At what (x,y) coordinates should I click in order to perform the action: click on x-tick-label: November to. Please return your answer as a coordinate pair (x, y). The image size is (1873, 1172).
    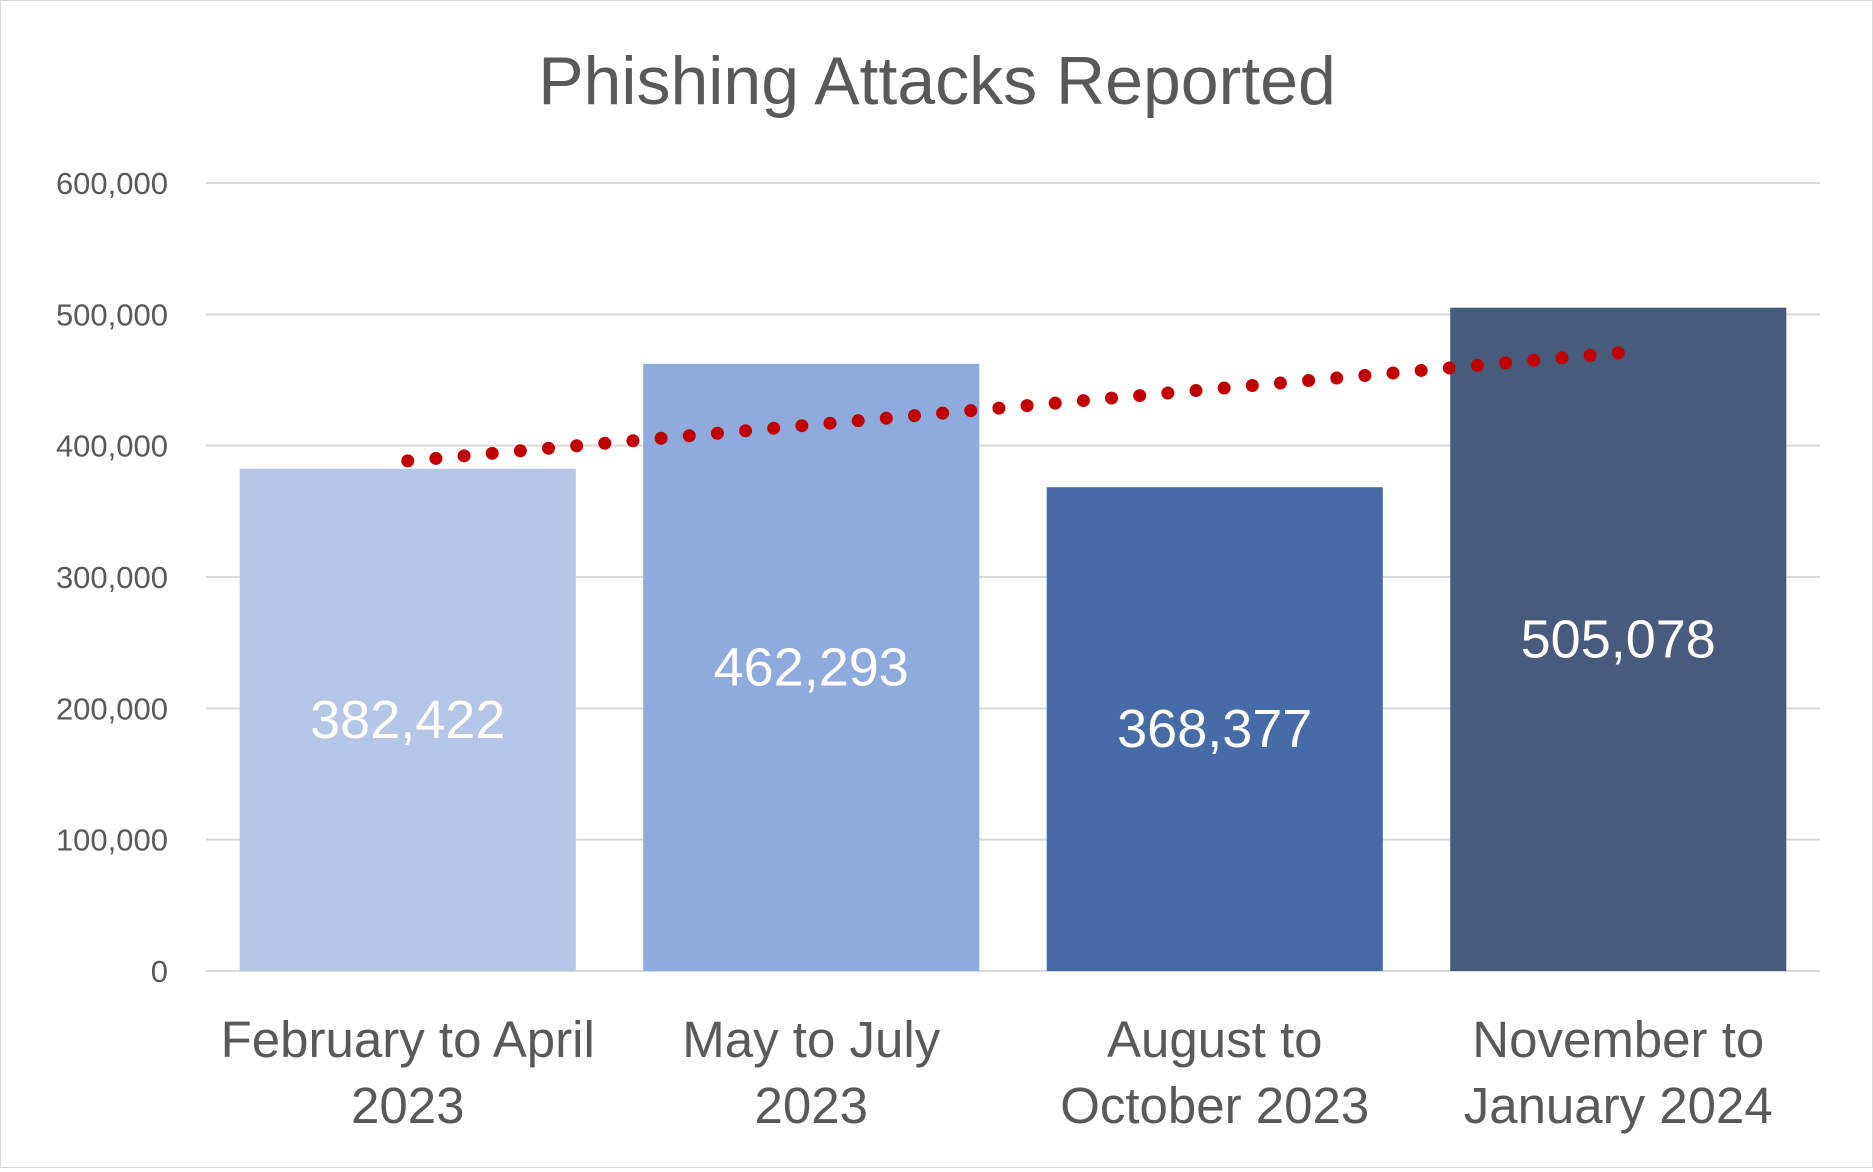
    Looking at the image, I should click on (1618, 1039).